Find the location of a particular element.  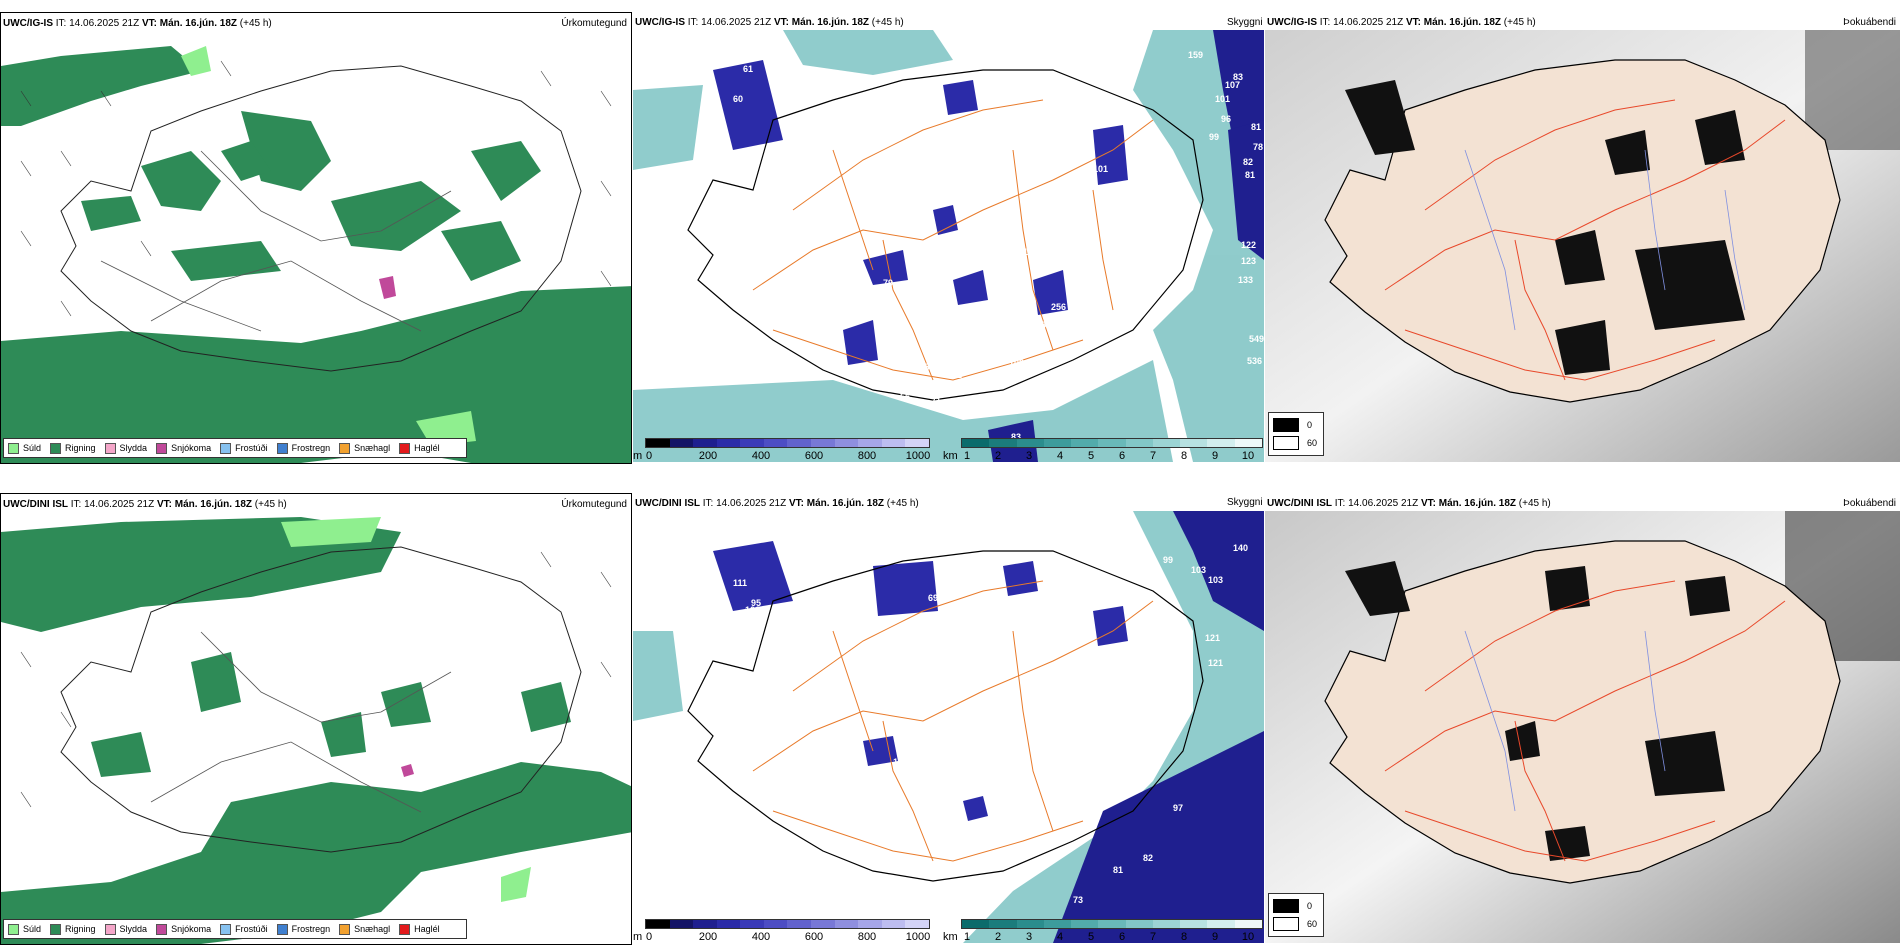

cloud-base-label: 13 is located at coordinates (906, 770).